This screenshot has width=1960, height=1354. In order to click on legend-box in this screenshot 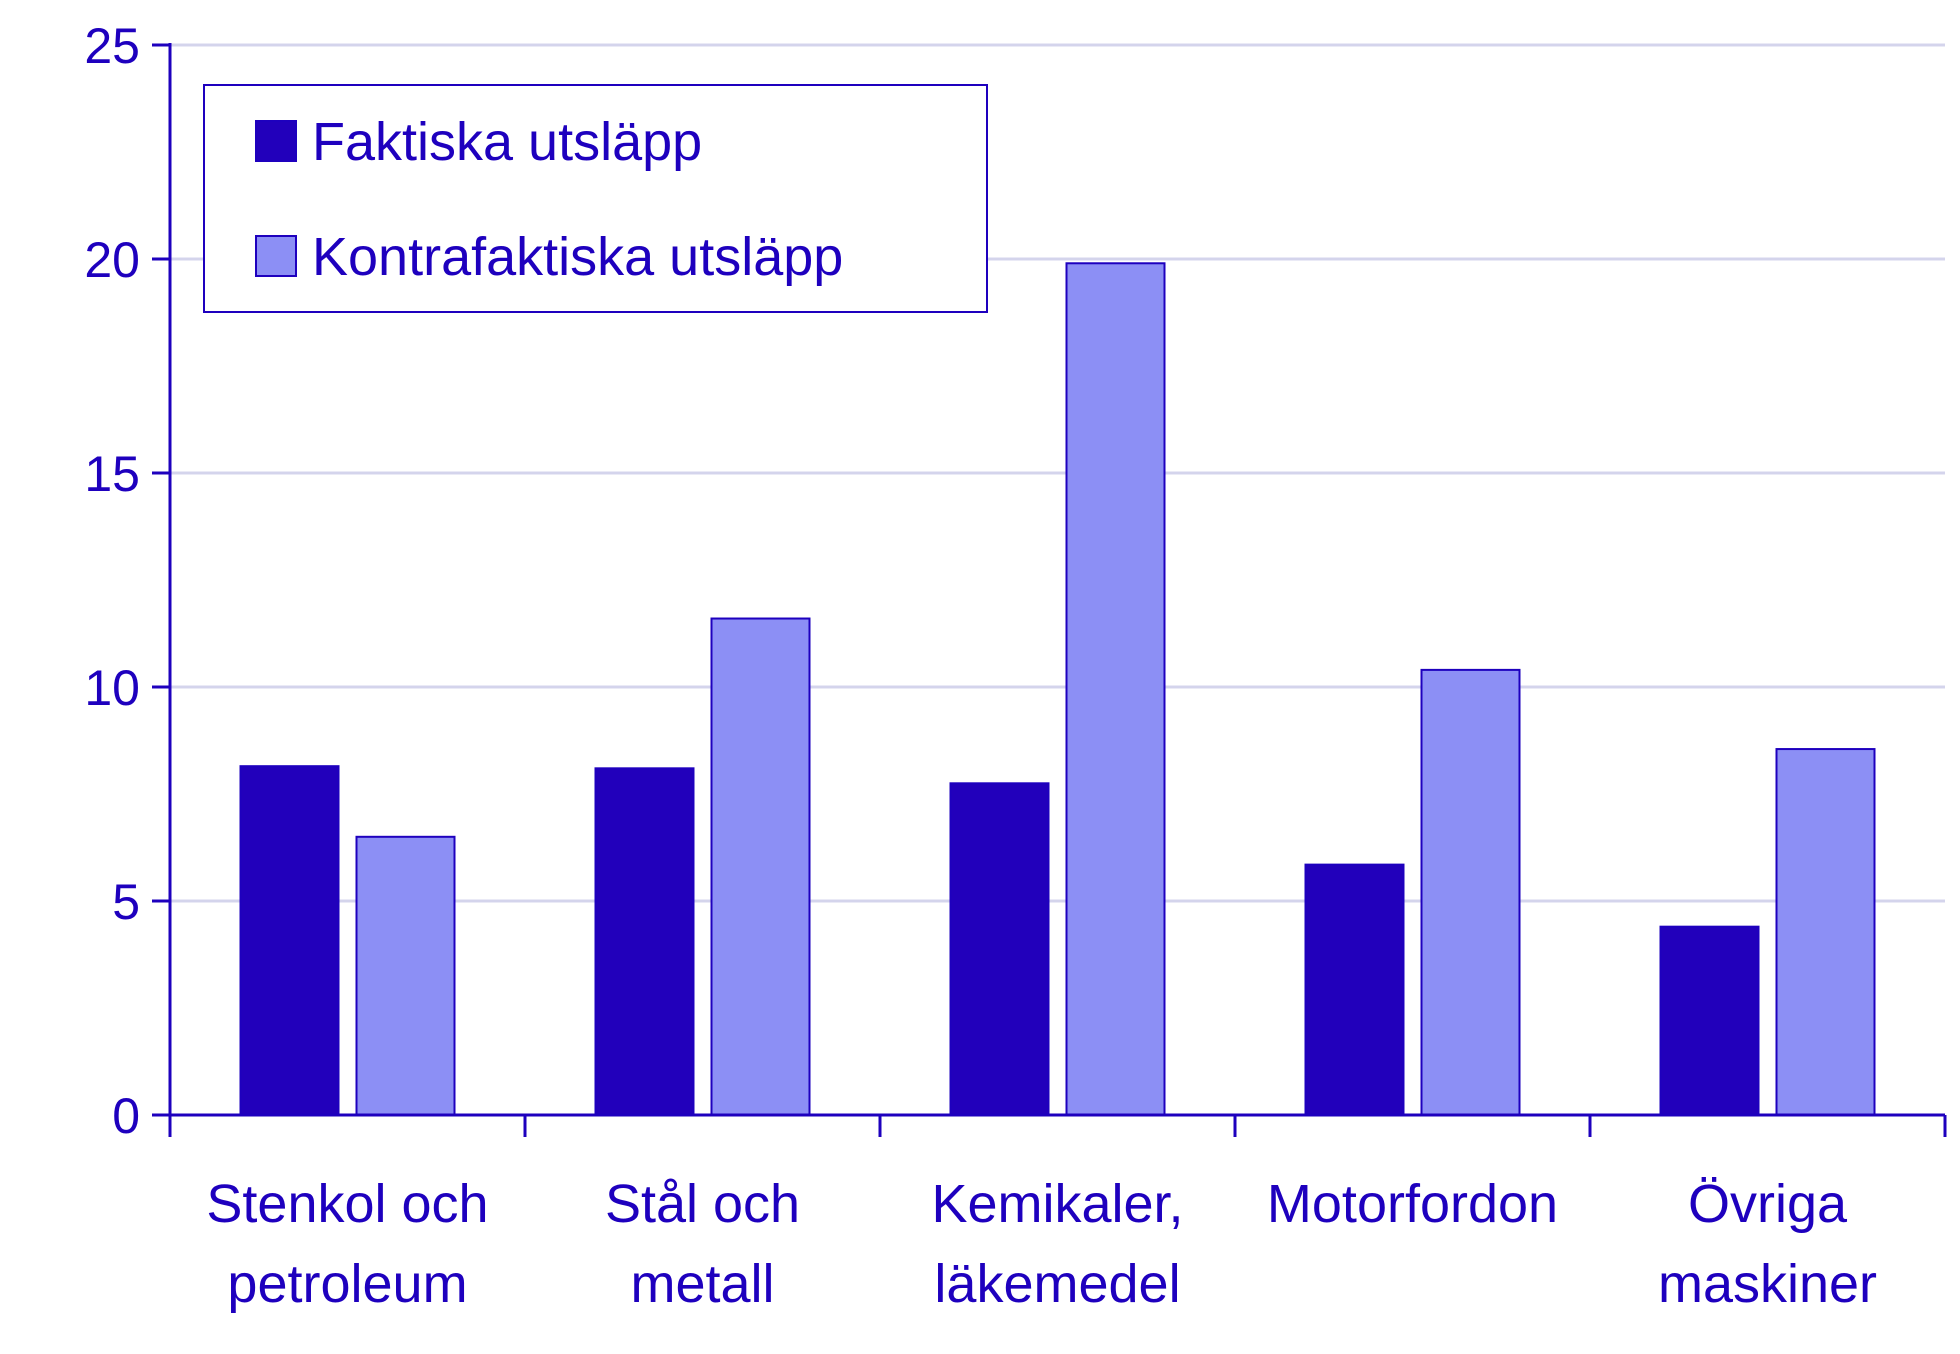, I will do `click(595, 198)`.